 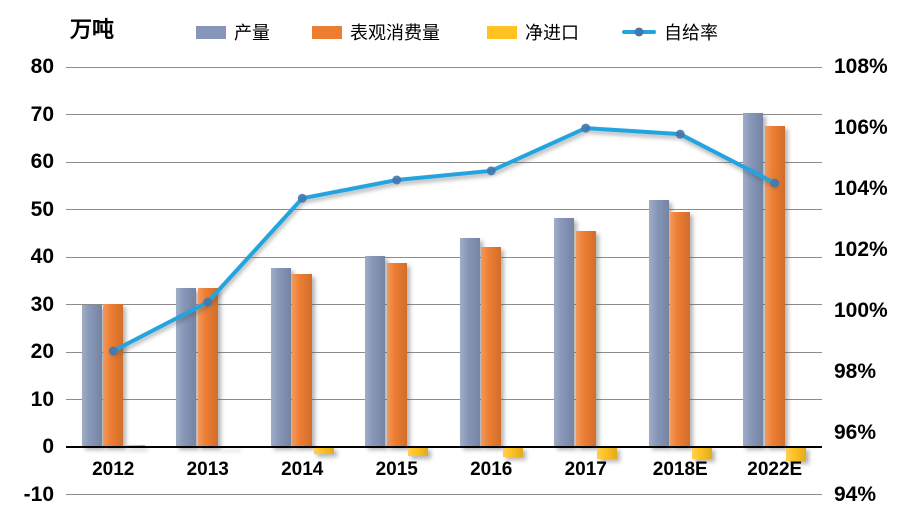 What do you see at coordinates (48, 446) in the screenshot?
I see `y-axis-label-left-0: 0` at bounding box center [48, 446].